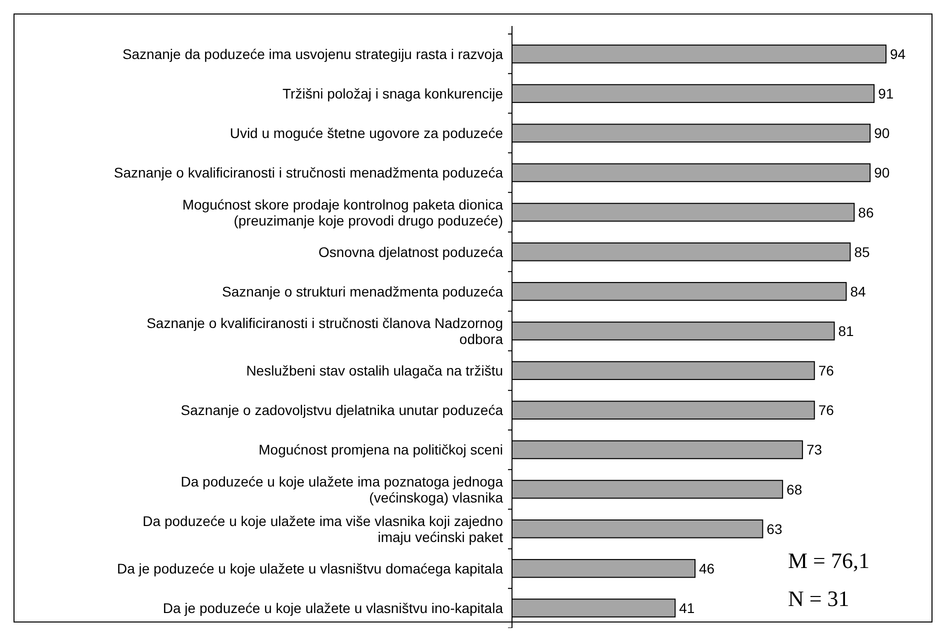  What do you see at coordinates (342, 410) in the screenshot?
I see `y-tick-label: Saznanje o zadovoljstvu djelatnika unutar poduzeća` at bounding box center [342, 410].